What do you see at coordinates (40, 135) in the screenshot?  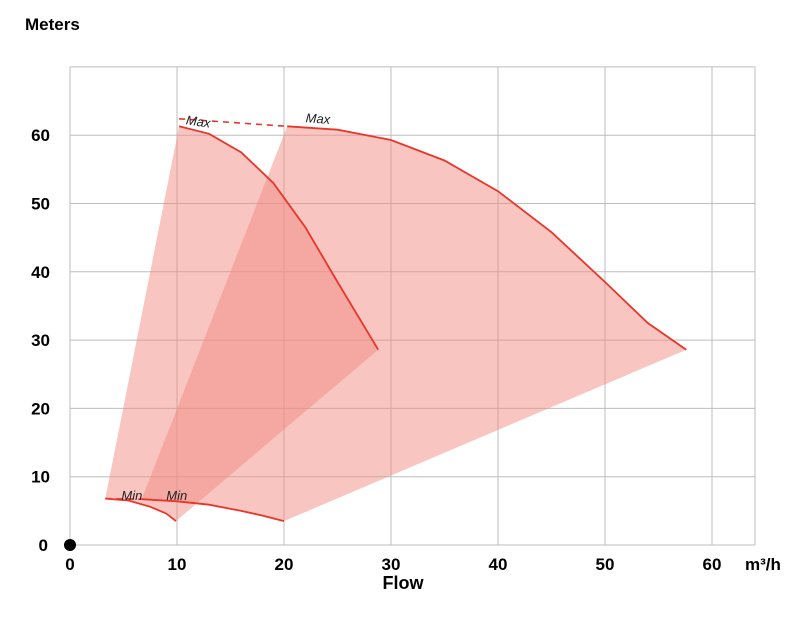 I see `y-tick-60: 60` at bounding box center [40, 135].